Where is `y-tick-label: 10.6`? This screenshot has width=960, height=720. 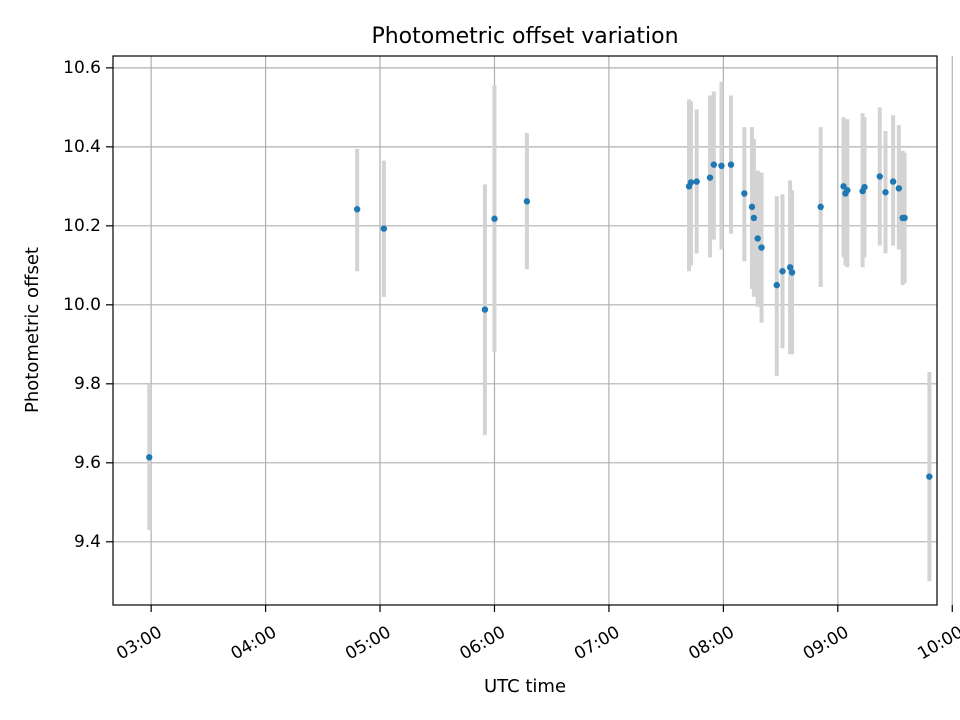 y-tick-label: 10.6 is located at coordinates (82, 68).